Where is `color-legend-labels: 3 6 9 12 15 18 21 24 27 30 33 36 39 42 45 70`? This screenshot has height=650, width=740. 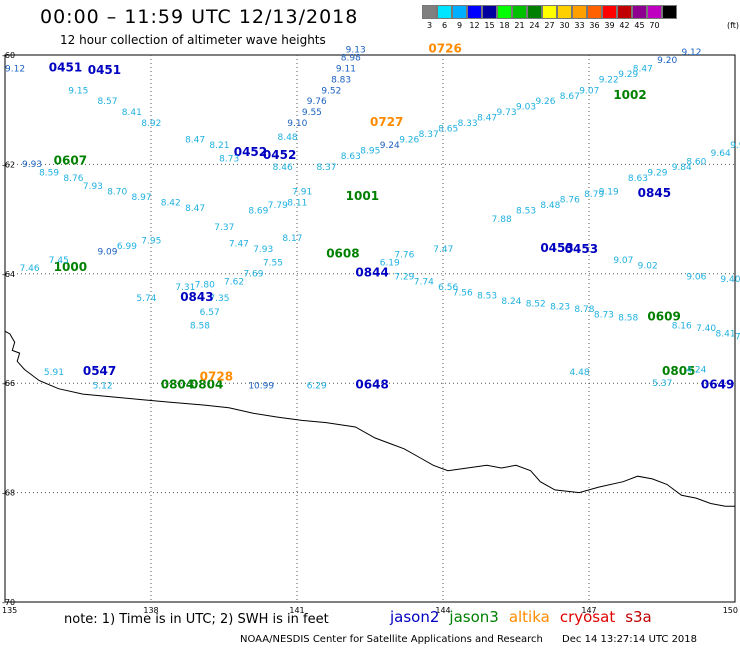 color-legend-labels: 3 6 9 12 15 18 21 24 27 30 33 36 39 42 45 70 is located at coordinates (542, 25).